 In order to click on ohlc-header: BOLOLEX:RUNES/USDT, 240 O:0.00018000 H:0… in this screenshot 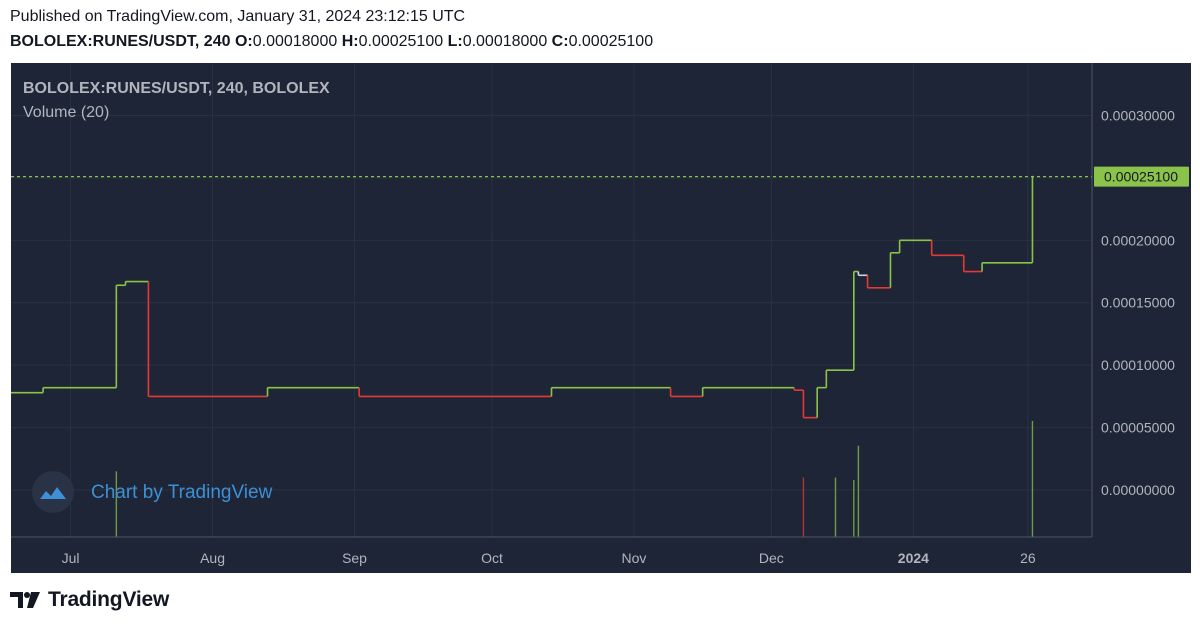, I will do `click(331, 42)`.